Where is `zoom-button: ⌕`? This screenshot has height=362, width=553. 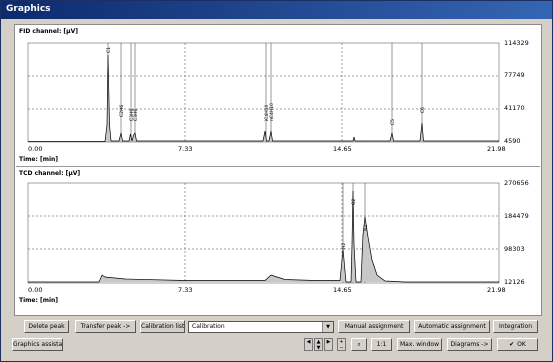 zoom-button: ⌕ is located at coordinates (359, 344).